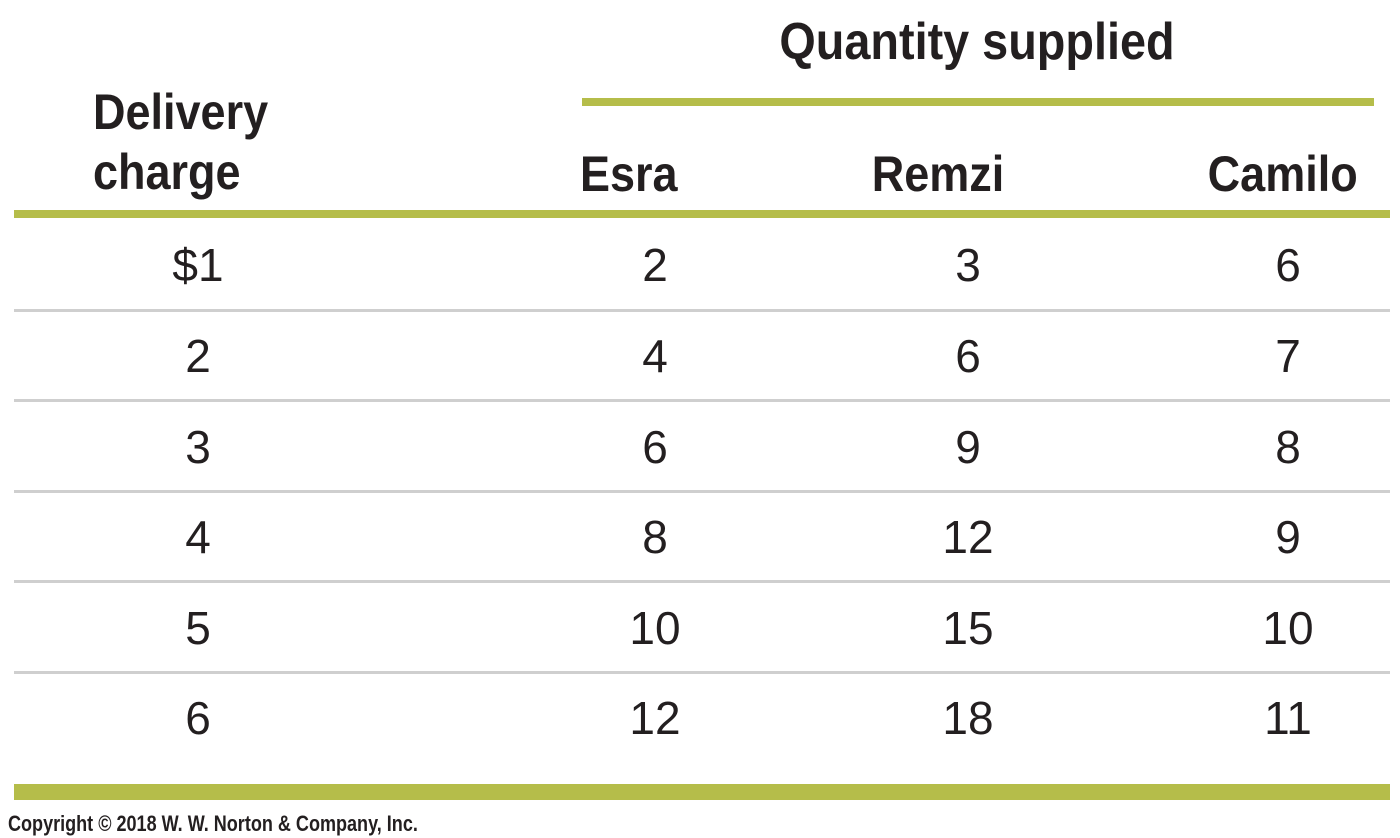 The height and width of the screenshot is (838, 1400). Describe the element at coordinates (655, 355) in the screenshot. I see `quantity-cell-esra: 4` at that location.